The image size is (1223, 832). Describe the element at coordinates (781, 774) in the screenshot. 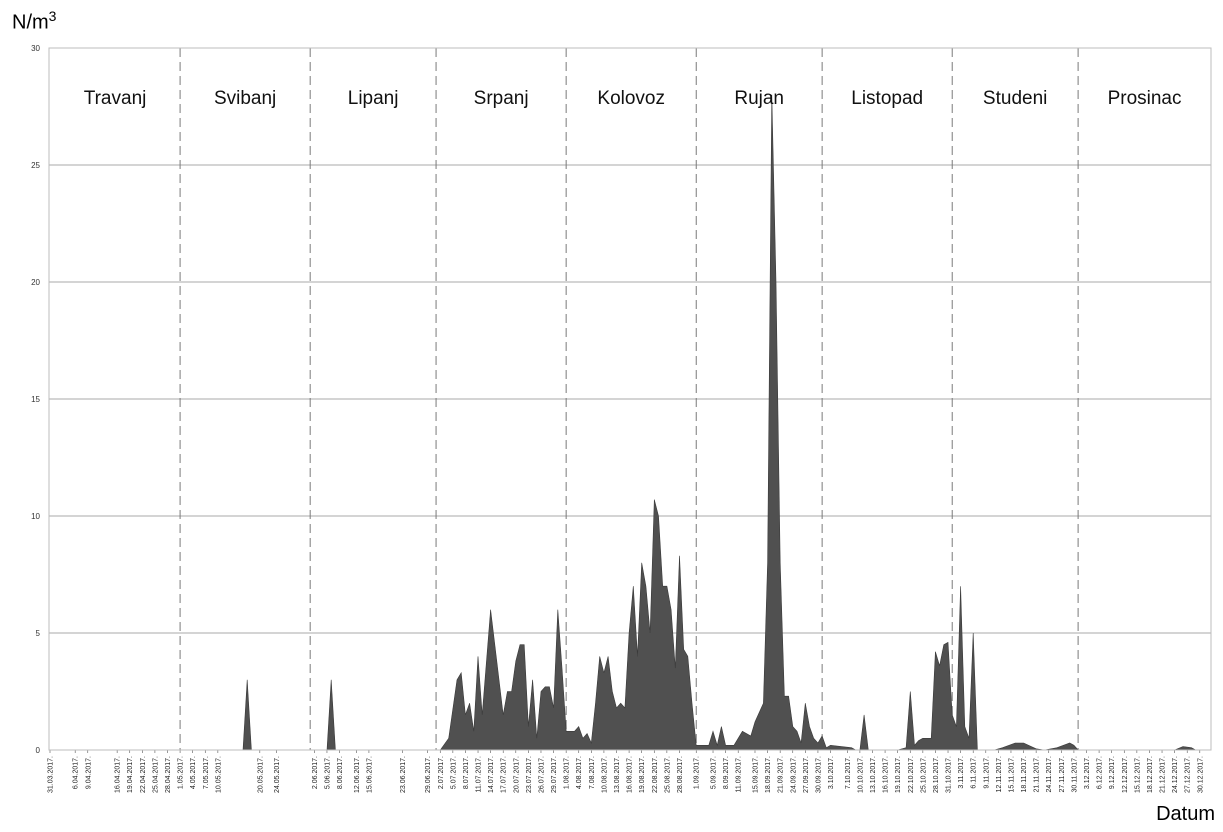

I see `x-tick-label: 21.09.2017.` at that location.